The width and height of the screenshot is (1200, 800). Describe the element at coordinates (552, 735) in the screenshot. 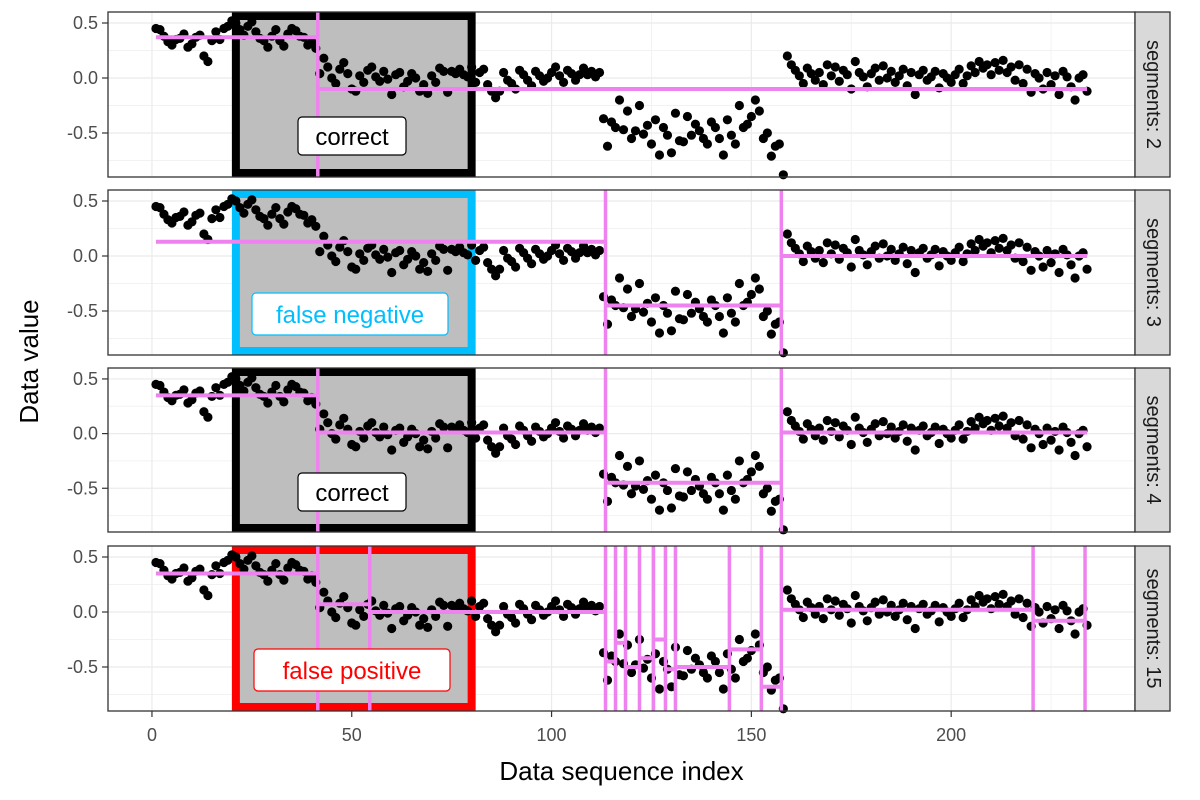

I see `x-tick-label: 100` at that location.